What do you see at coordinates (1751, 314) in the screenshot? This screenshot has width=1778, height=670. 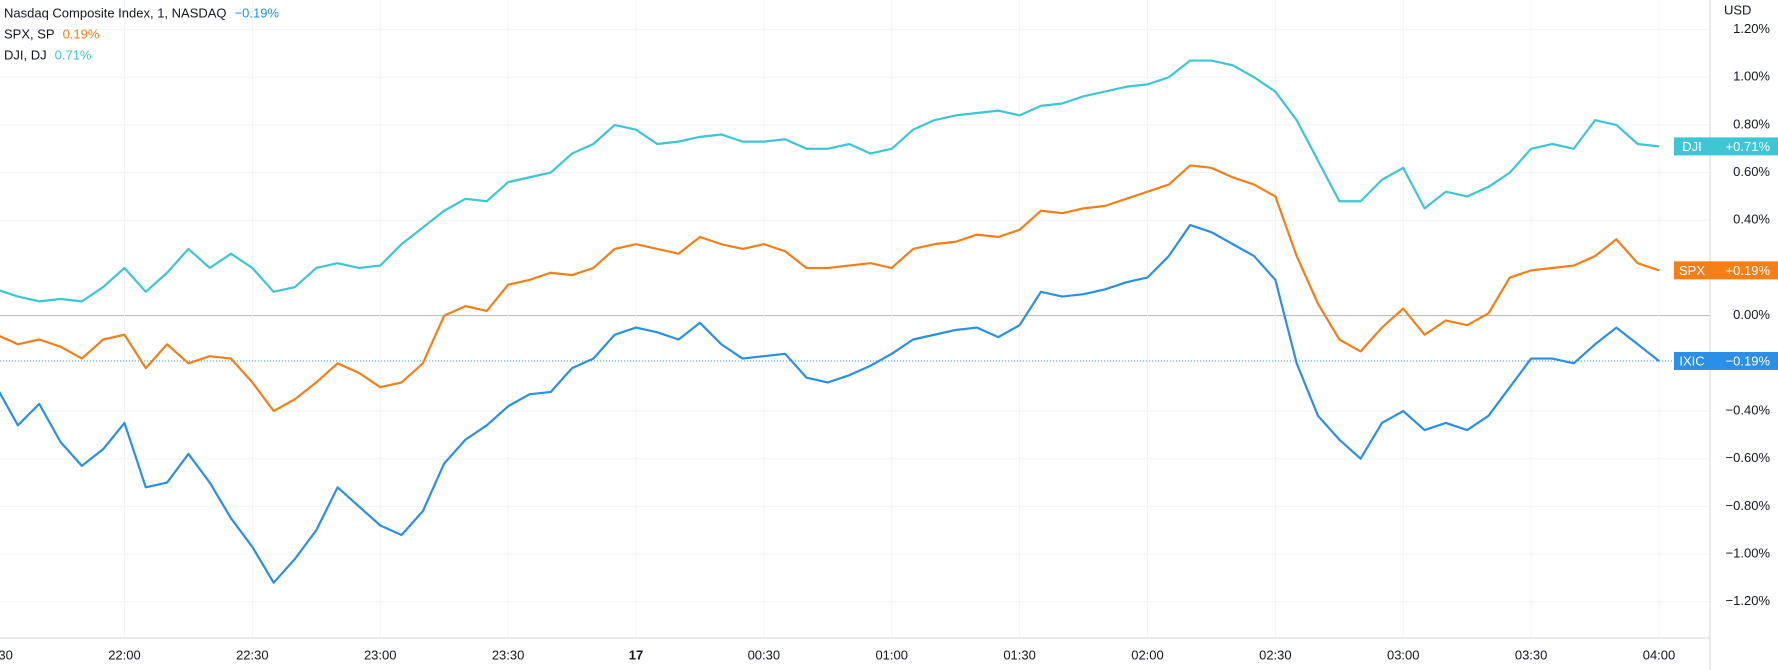 I see `y-tick-label: 0.00%` at bounding box center [1751, 314].